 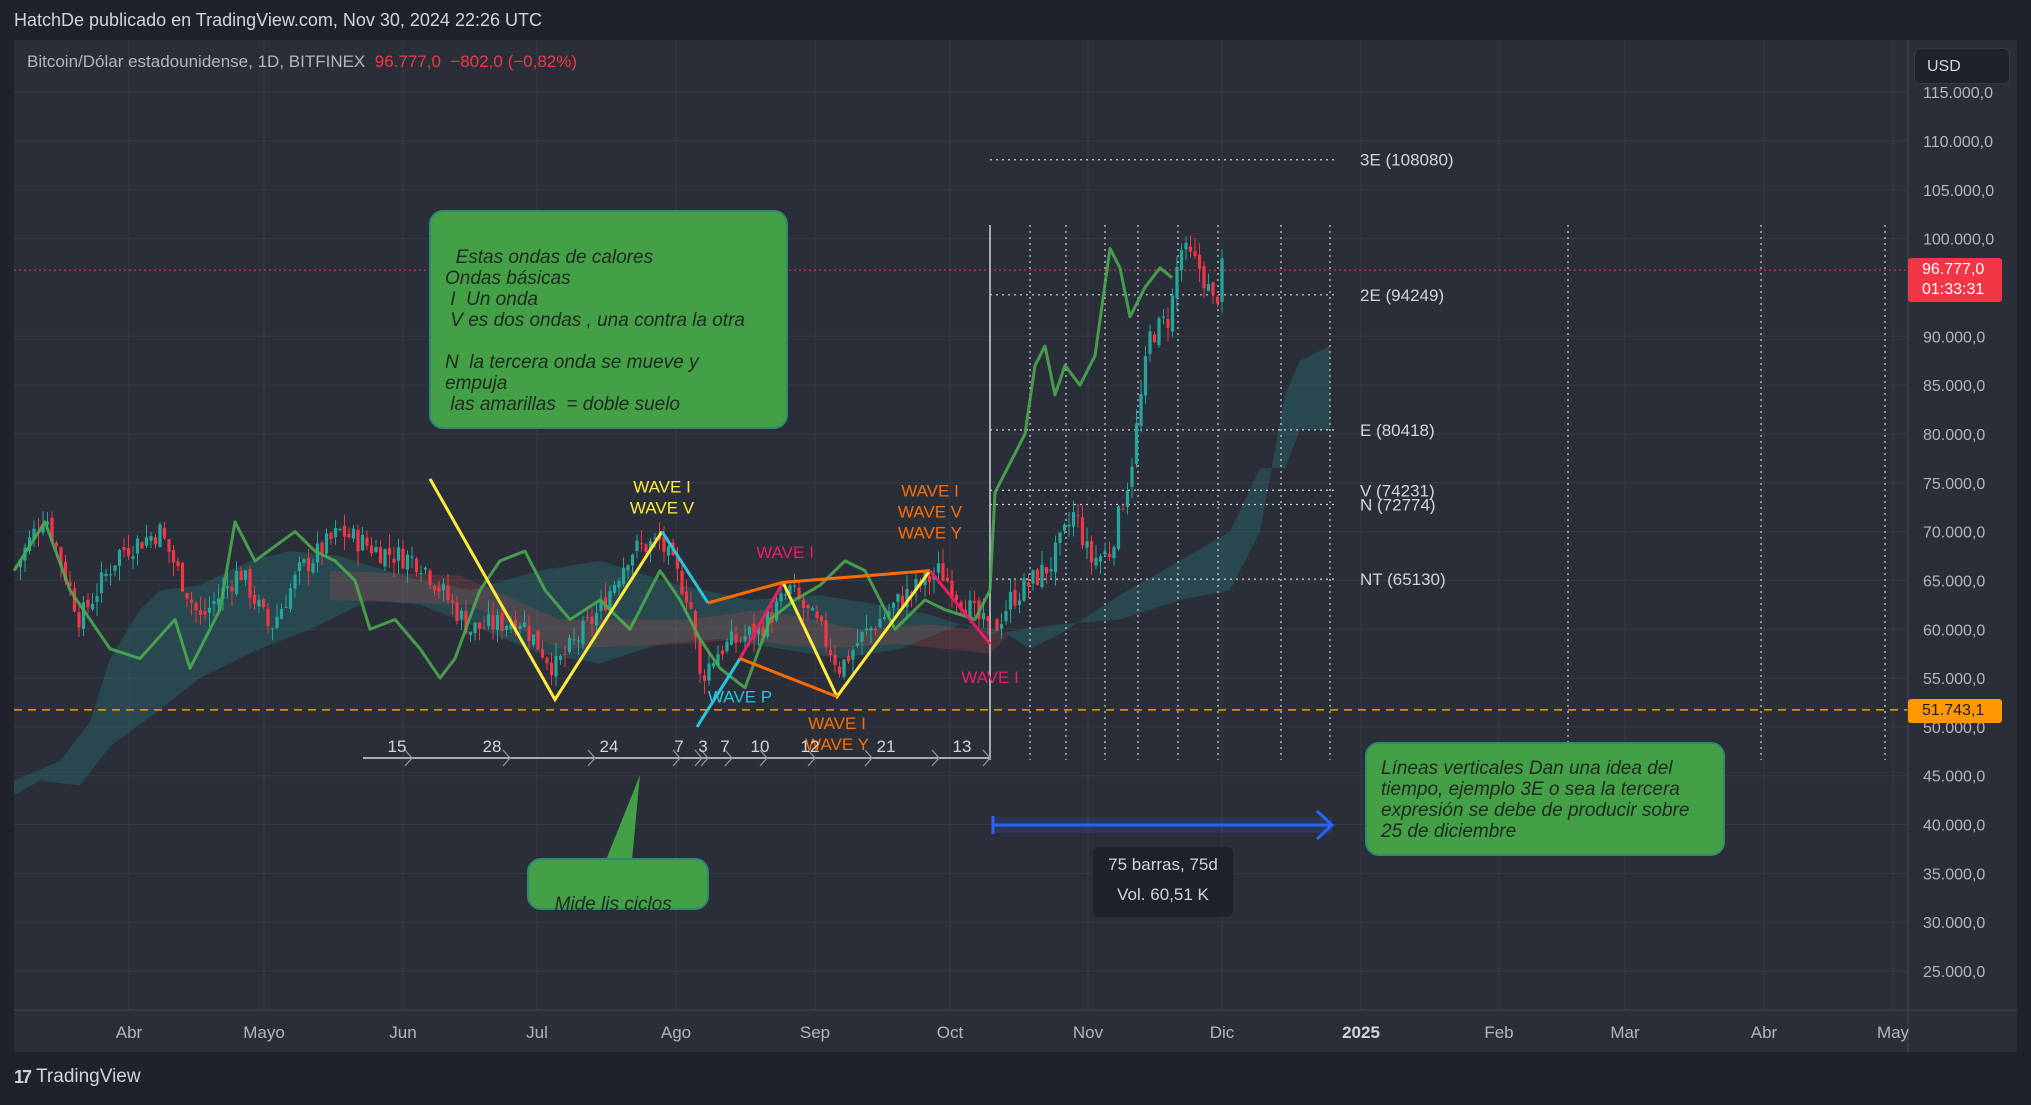 I want to click on price-tick-label: 110.000,0, so click(x=1958, y=142).